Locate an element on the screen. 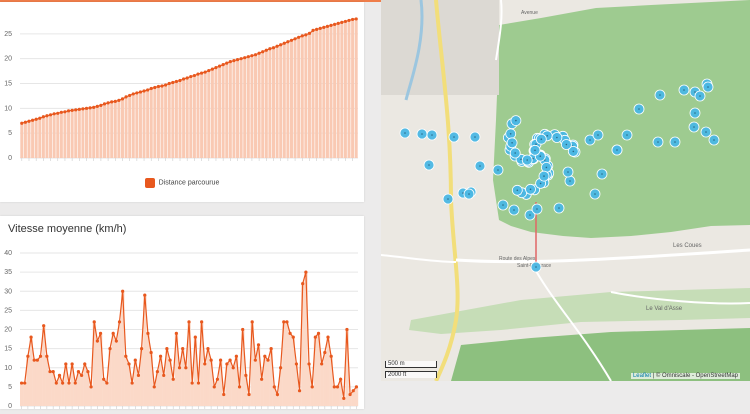  distance-legend: Distance parcourue is located at coordinates (182, 183).